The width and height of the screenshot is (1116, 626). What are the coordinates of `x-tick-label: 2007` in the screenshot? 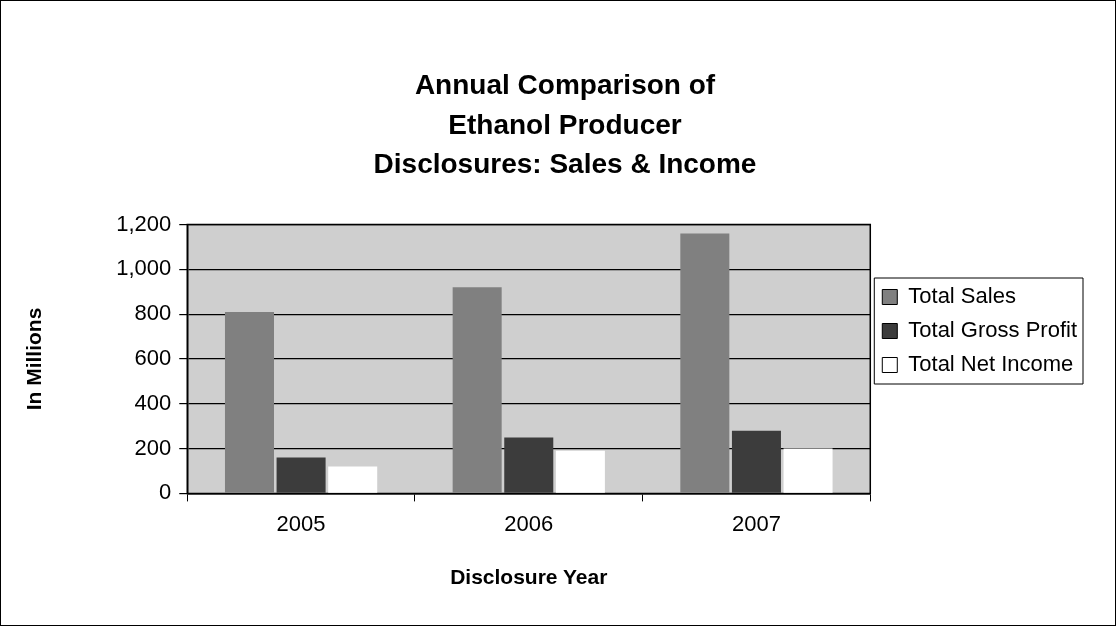 It's located at (756, 523).